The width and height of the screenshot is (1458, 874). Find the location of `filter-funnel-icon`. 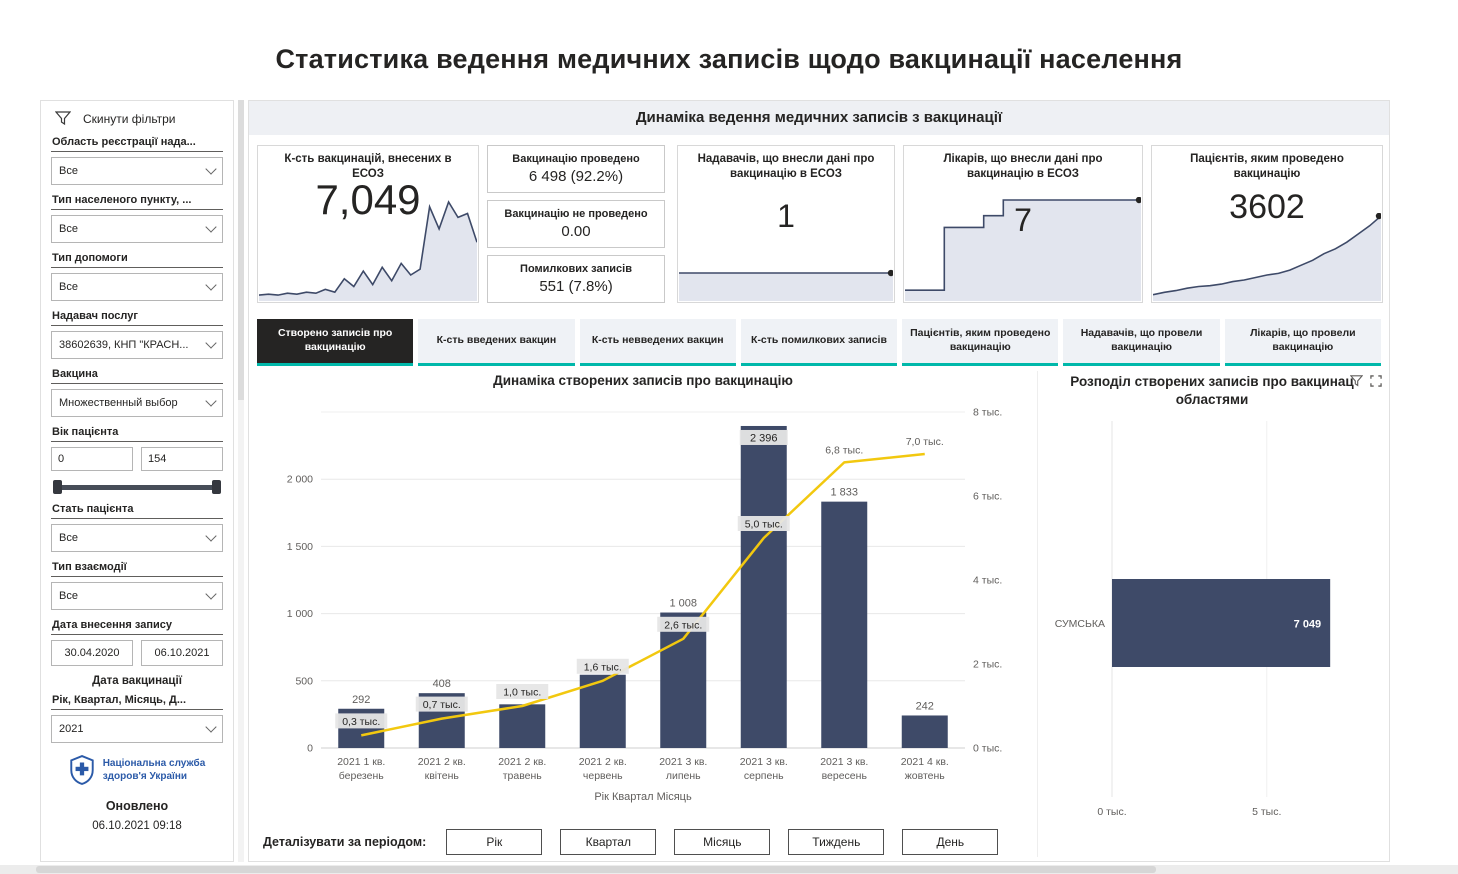

filter-funnel-icon is located at coordinates (63, 118).